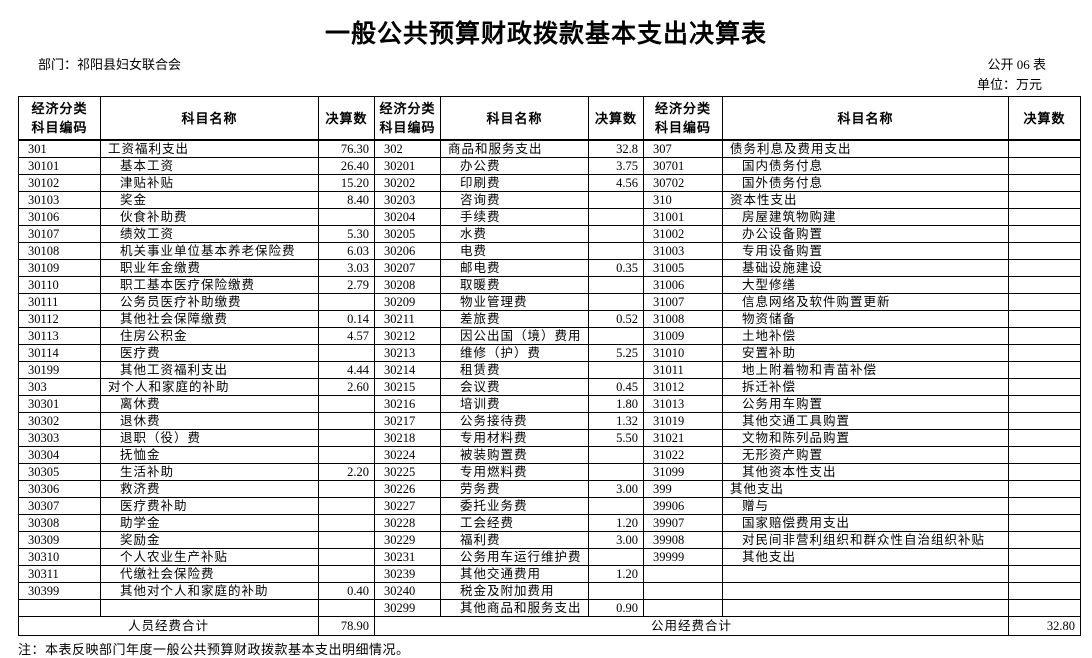 This screenshot has height=658, width=1092. I want to click on subject-name-cell: 机关事业单位基本养老保险费, so click(209, 251).